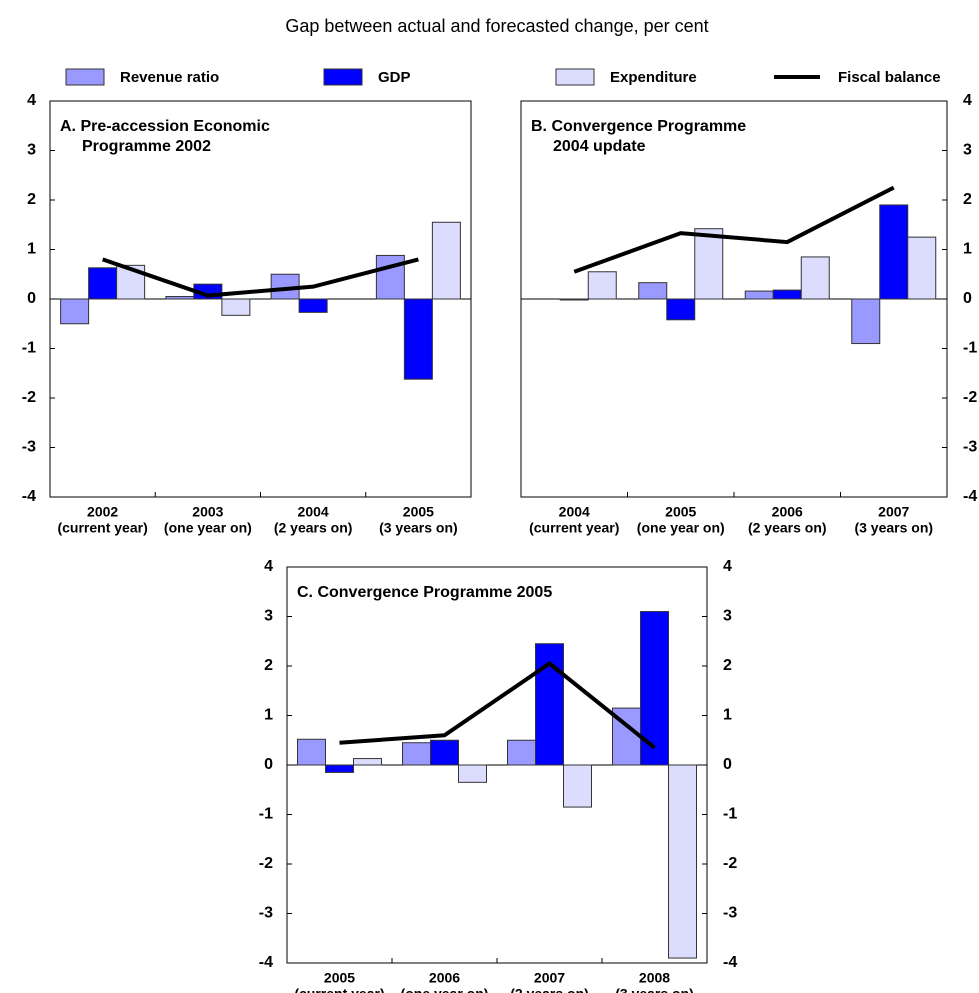 The width and height of the screenshot is (979, 993). What do you see at coordinates (424, 592) in the screenshot?
I see `panel-title: C. Convergence Programme 2005` at bounding box center [424, 592].